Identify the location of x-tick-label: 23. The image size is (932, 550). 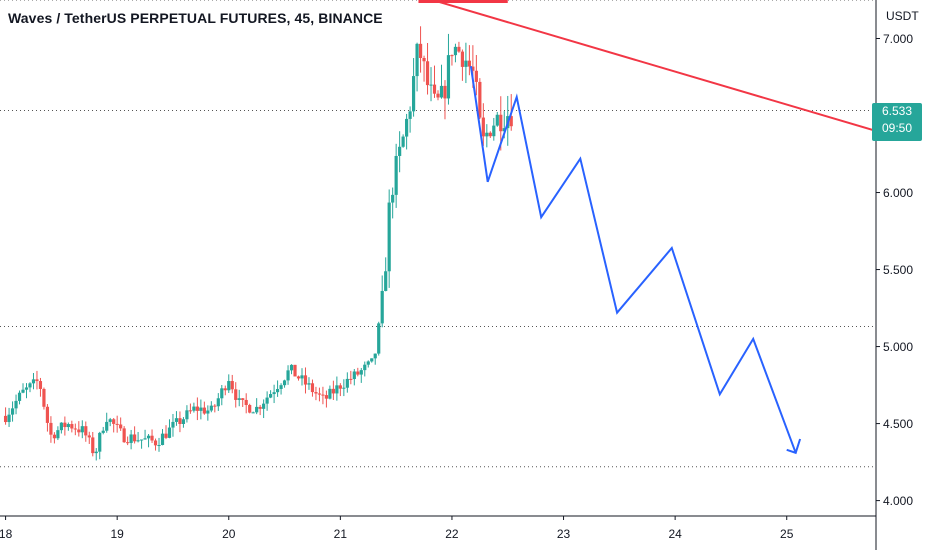
(563, 534).